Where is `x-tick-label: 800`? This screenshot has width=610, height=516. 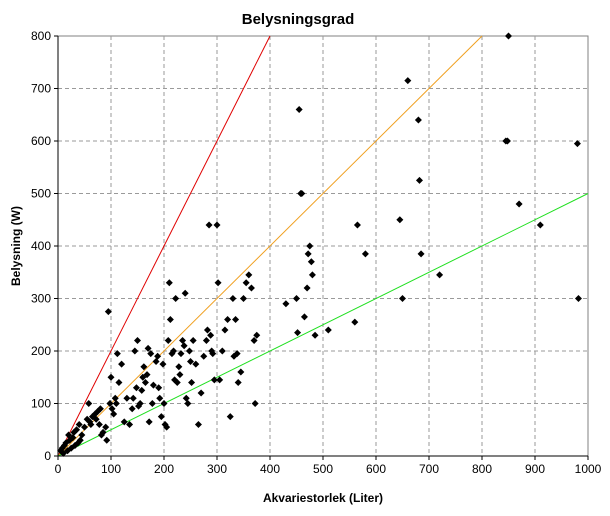 x-tick-label: 800 is located at coordinates (482, 469).